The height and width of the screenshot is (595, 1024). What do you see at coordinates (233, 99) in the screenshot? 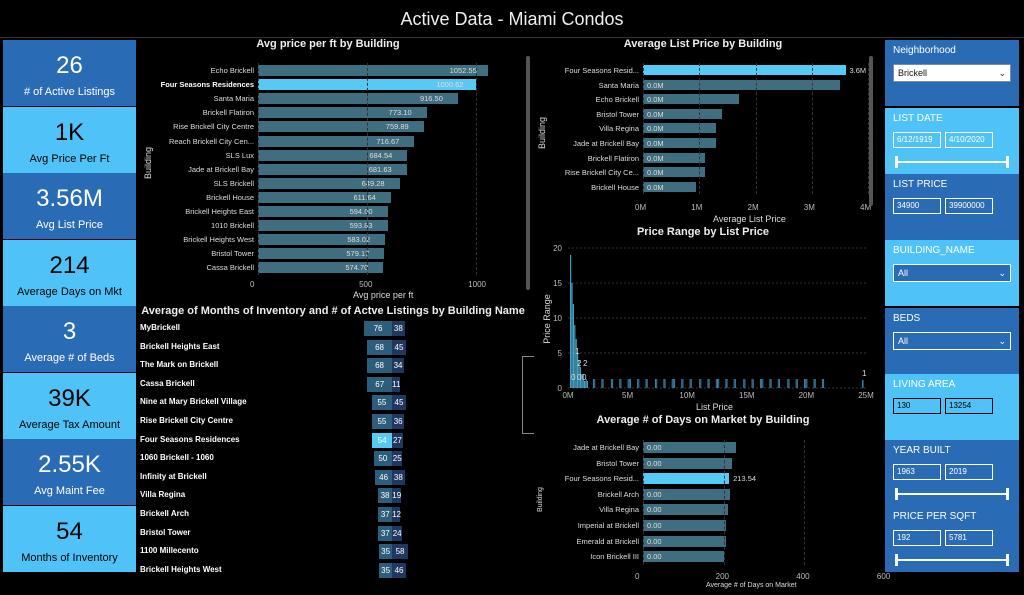
I see `category-label: Santa Maria` at bounding box center [233, 99].